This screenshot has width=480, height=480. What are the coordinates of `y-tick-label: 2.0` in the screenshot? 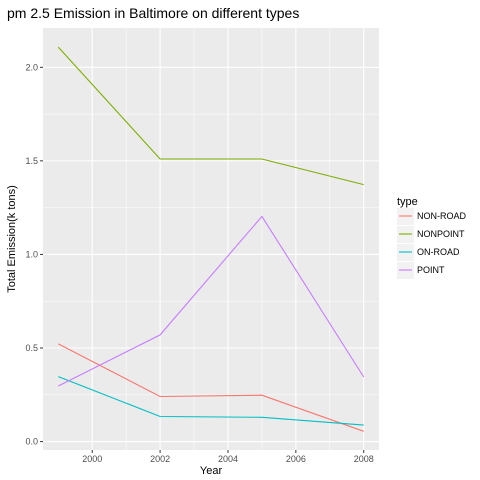 It's located at (31, 67).